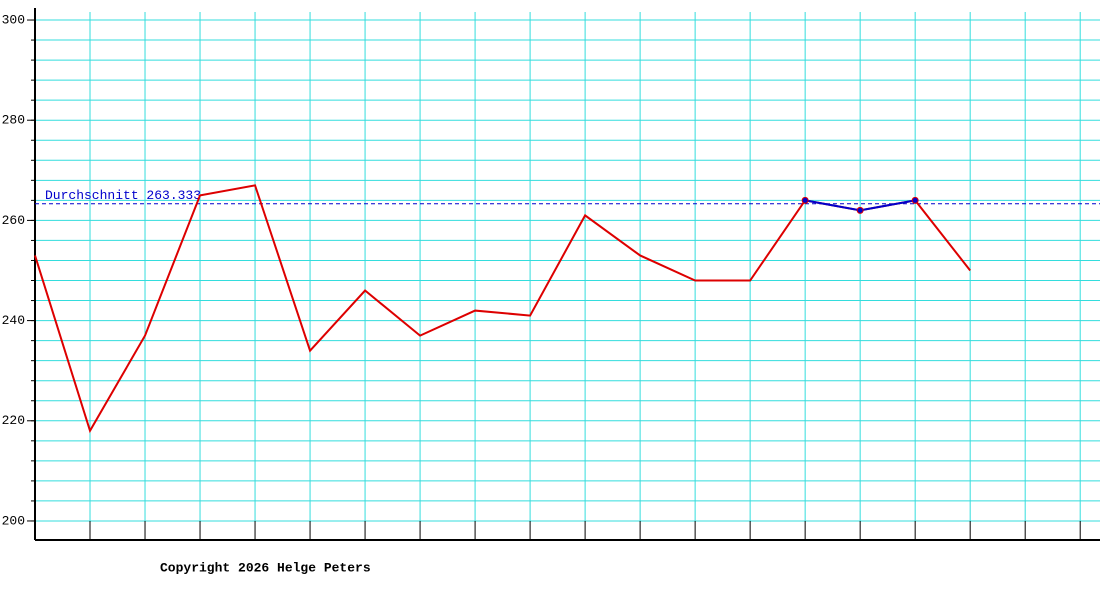  What do you see at coordinates (13, 220) in the screenshot?
I see `y-tick-label: 260` at bounding box center [13, 220].